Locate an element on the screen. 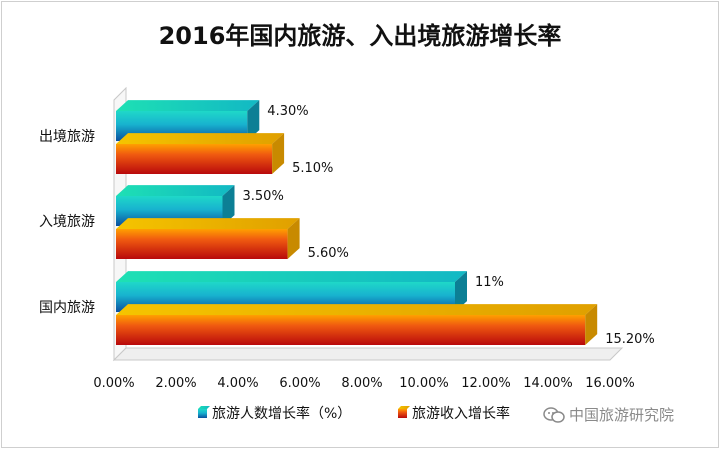 The image size is (720, 449). chart-title: 2016年国内旅游、入出境旅游增长率 is located at coordinates (360, 36).